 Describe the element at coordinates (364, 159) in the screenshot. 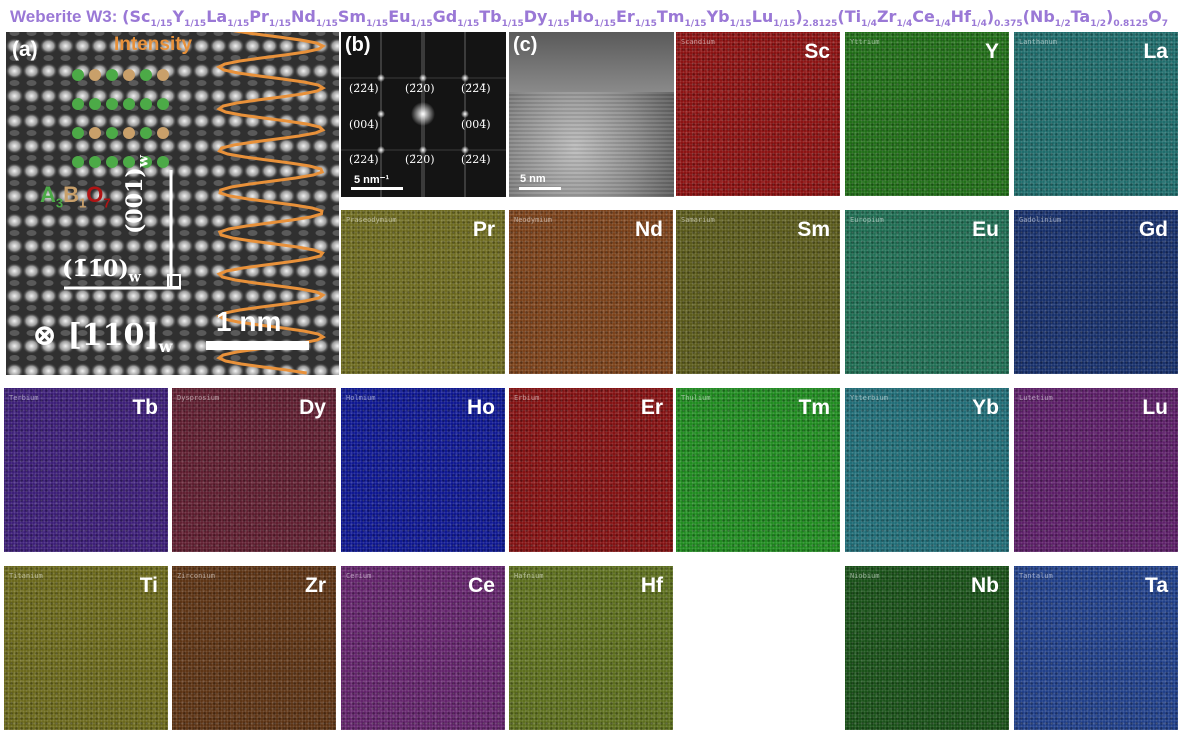

I see `spot-label-bl: (2̄24)` at that location.